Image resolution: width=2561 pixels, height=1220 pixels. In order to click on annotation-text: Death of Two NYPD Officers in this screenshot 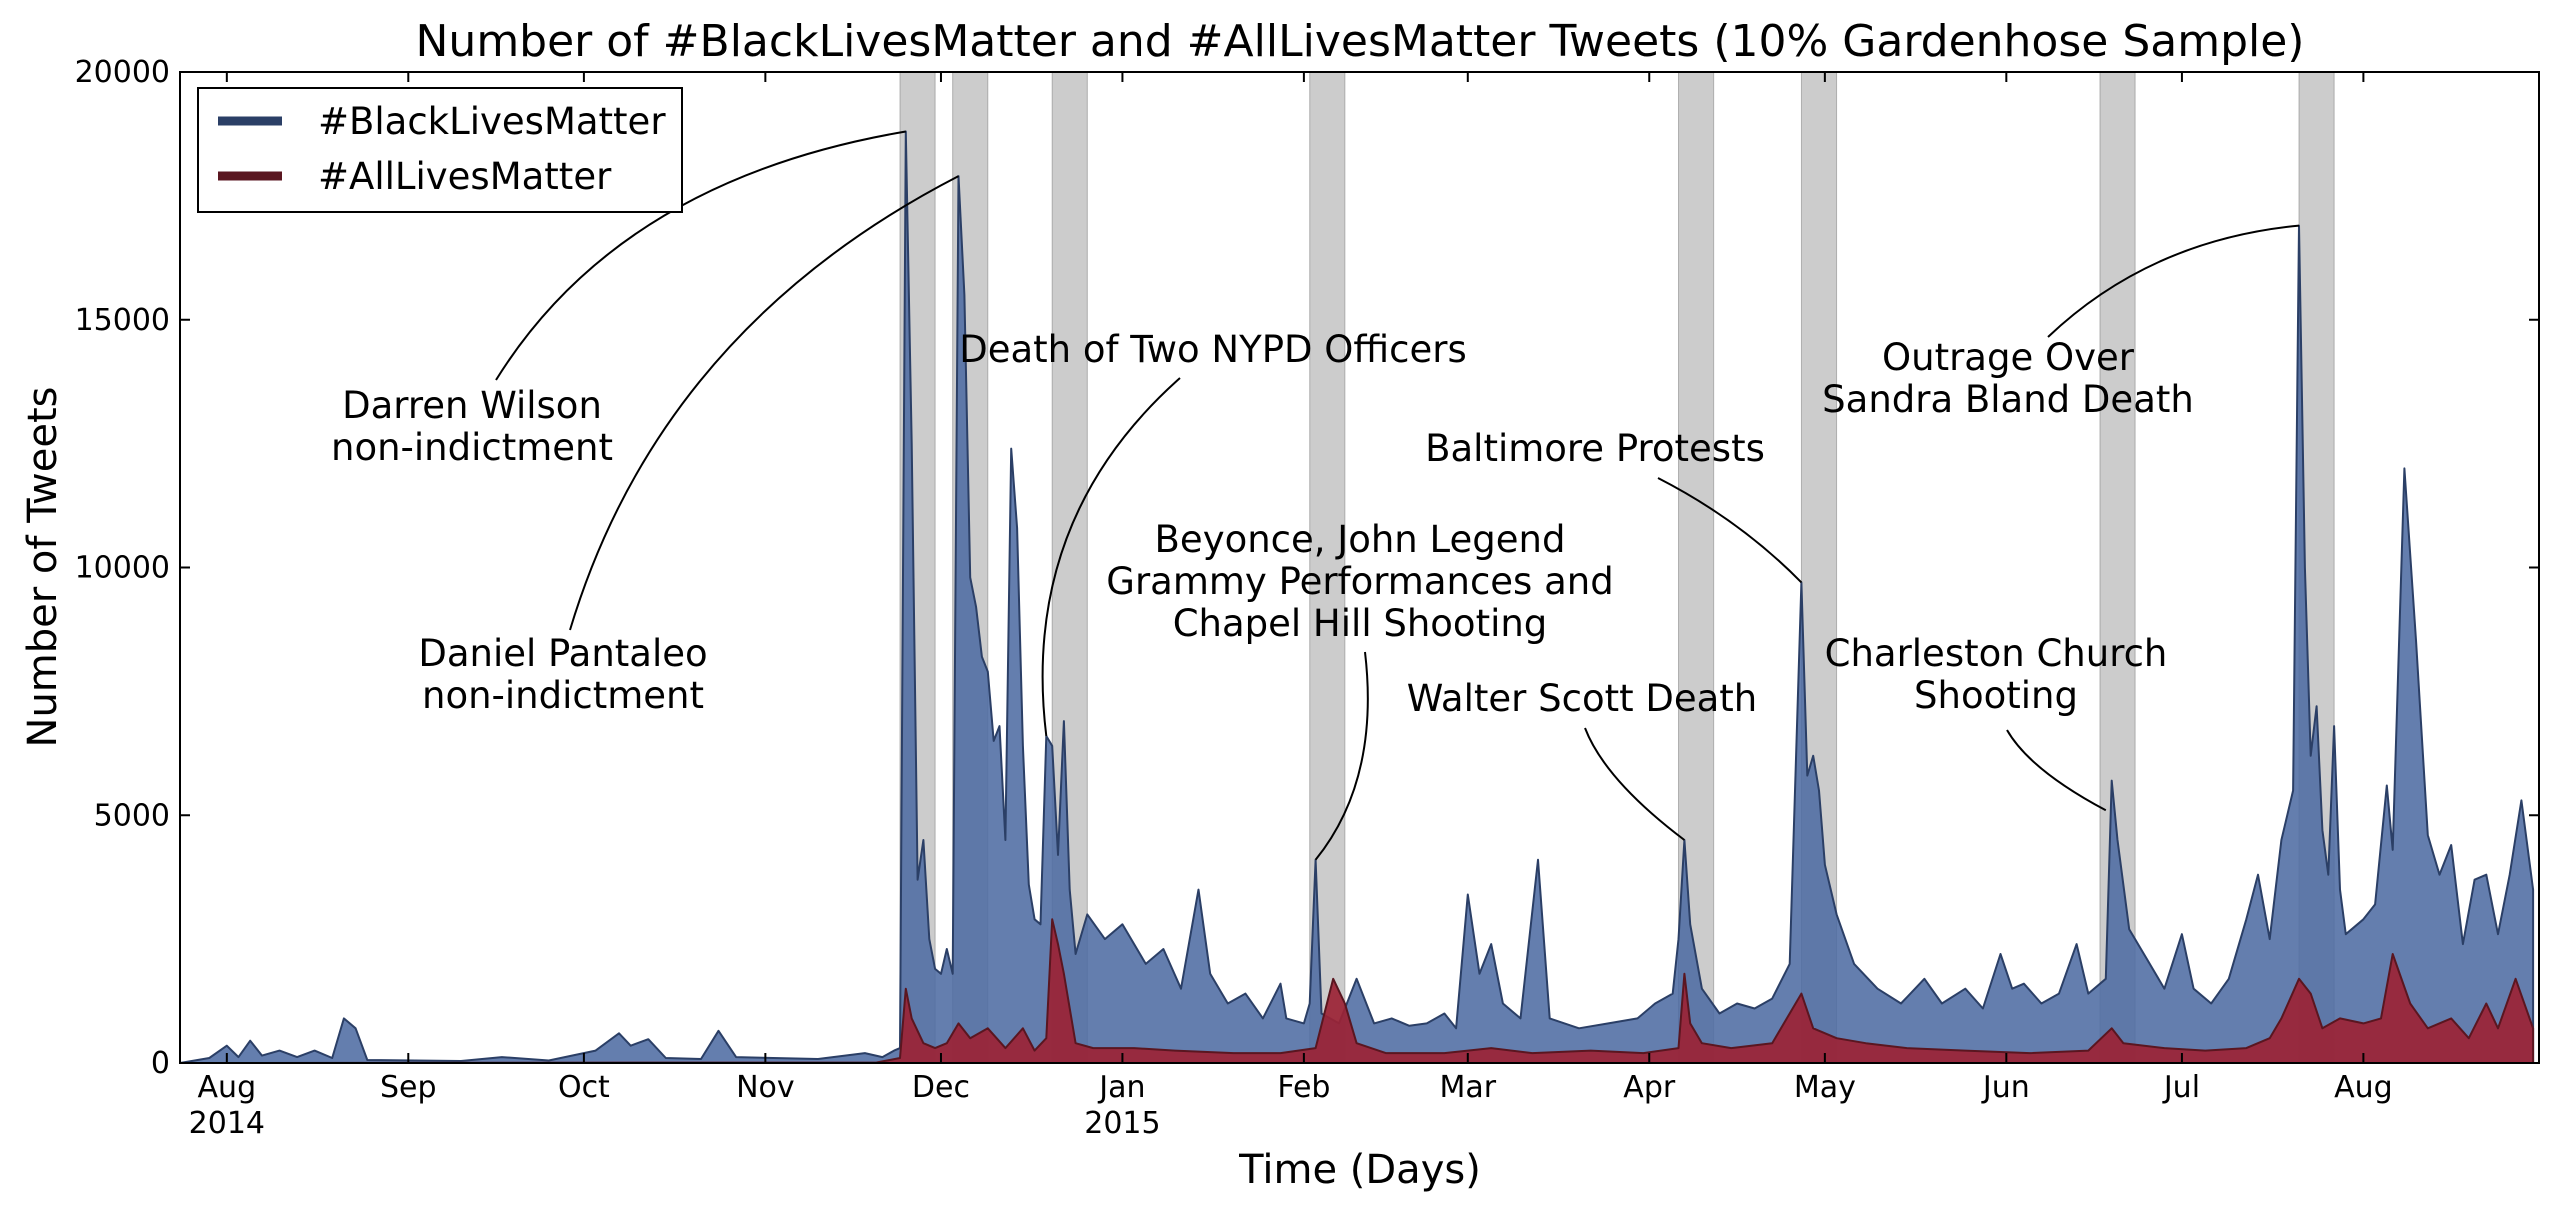, I will do `click(1213, 349)`.